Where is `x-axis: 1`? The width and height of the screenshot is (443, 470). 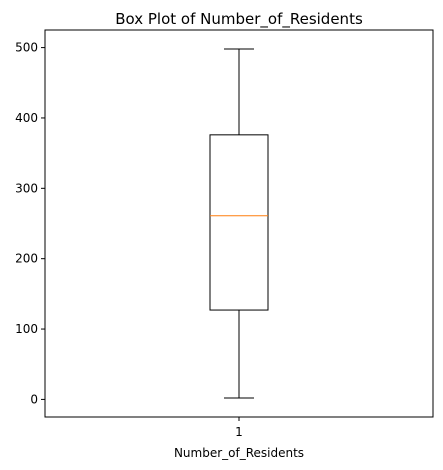
x-axis: 1 is located at coordinates (239, 428).